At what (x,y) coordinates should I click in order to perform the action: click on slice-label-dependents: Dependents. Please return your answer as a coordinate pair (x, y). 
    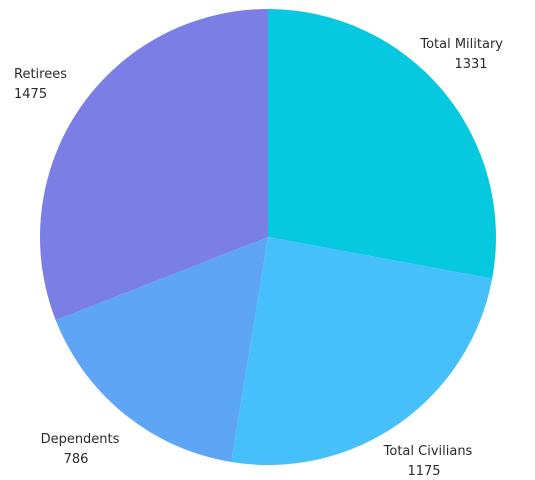
    Looking at the image, I should click on (80, 439).